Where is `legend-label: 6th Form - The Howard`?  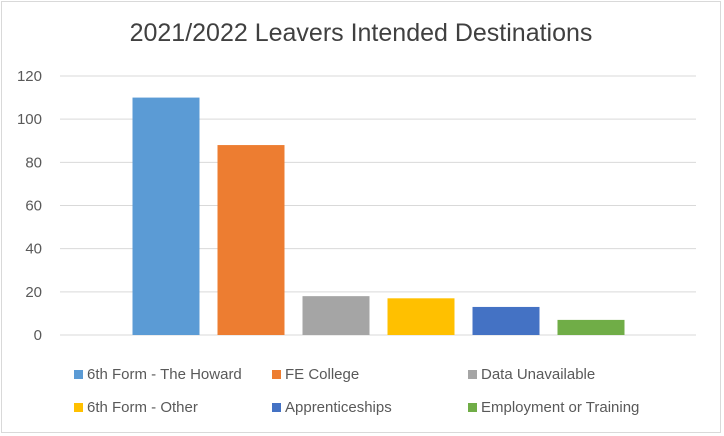 legend-label: 6th Form - The Howard is located at coordinates (164, 374).